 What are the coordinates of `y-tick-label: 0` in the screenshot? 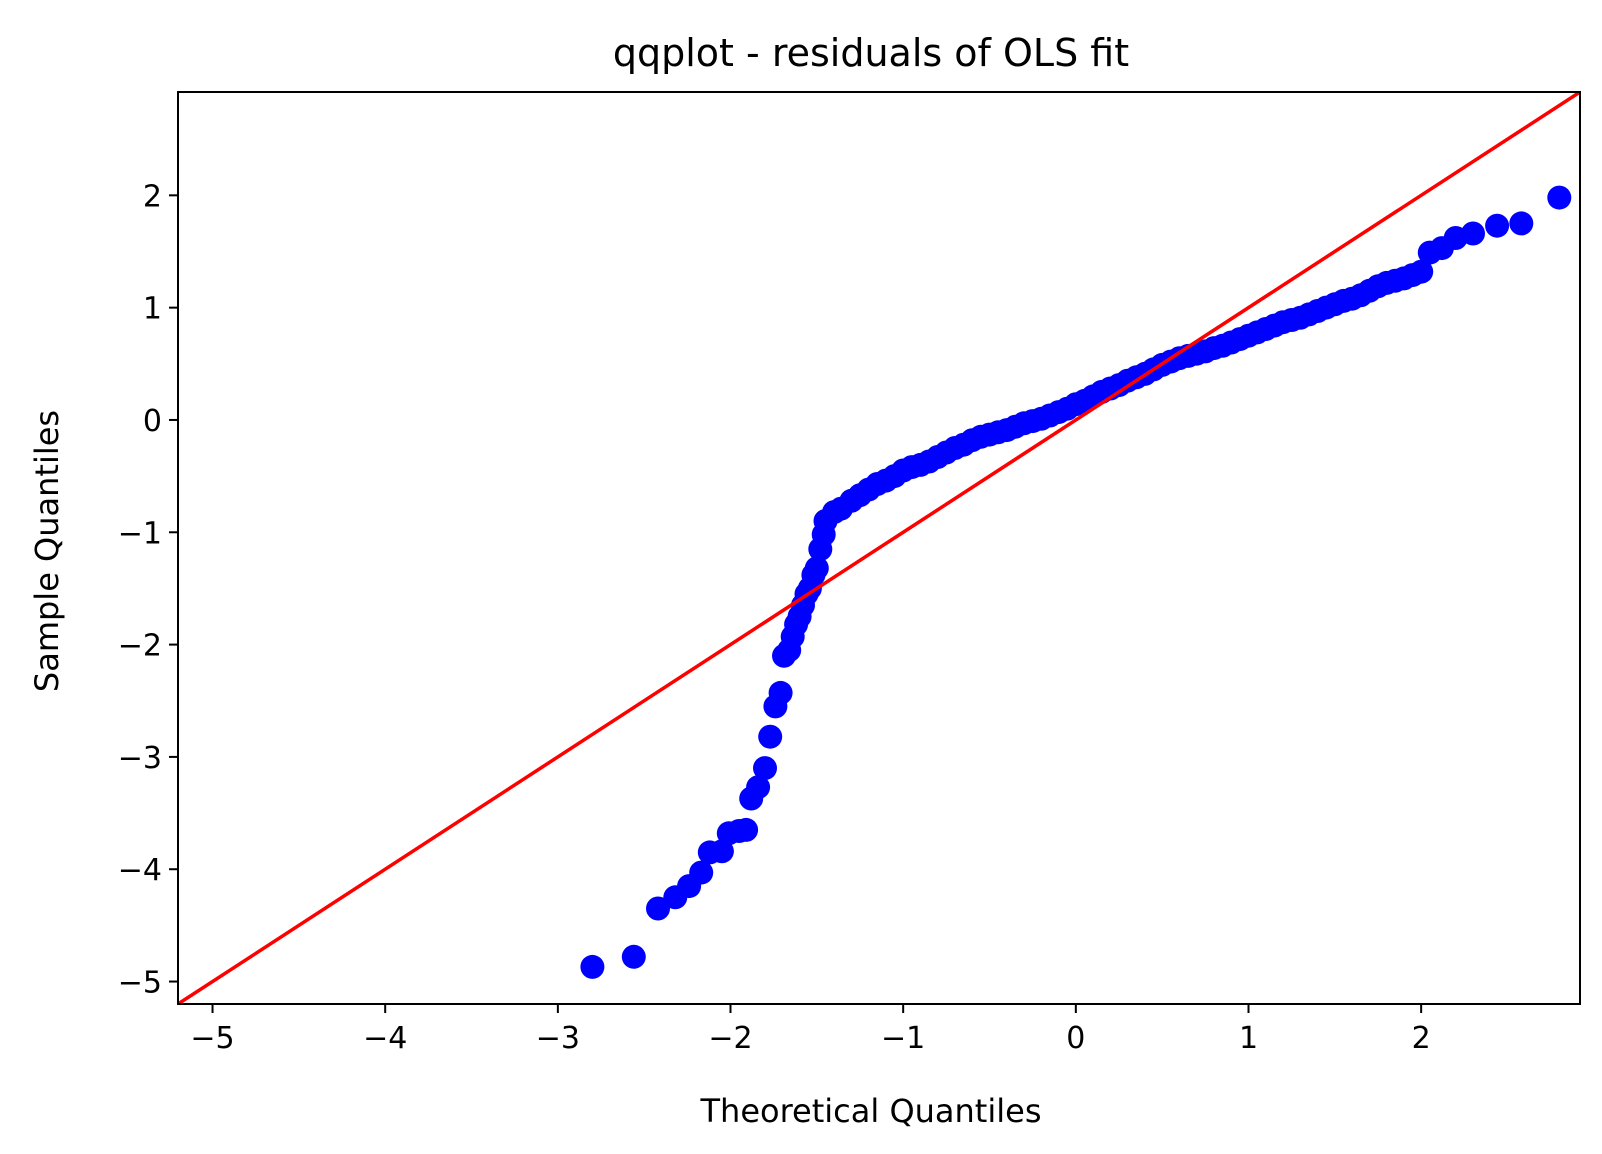 It's located at (152, 421).